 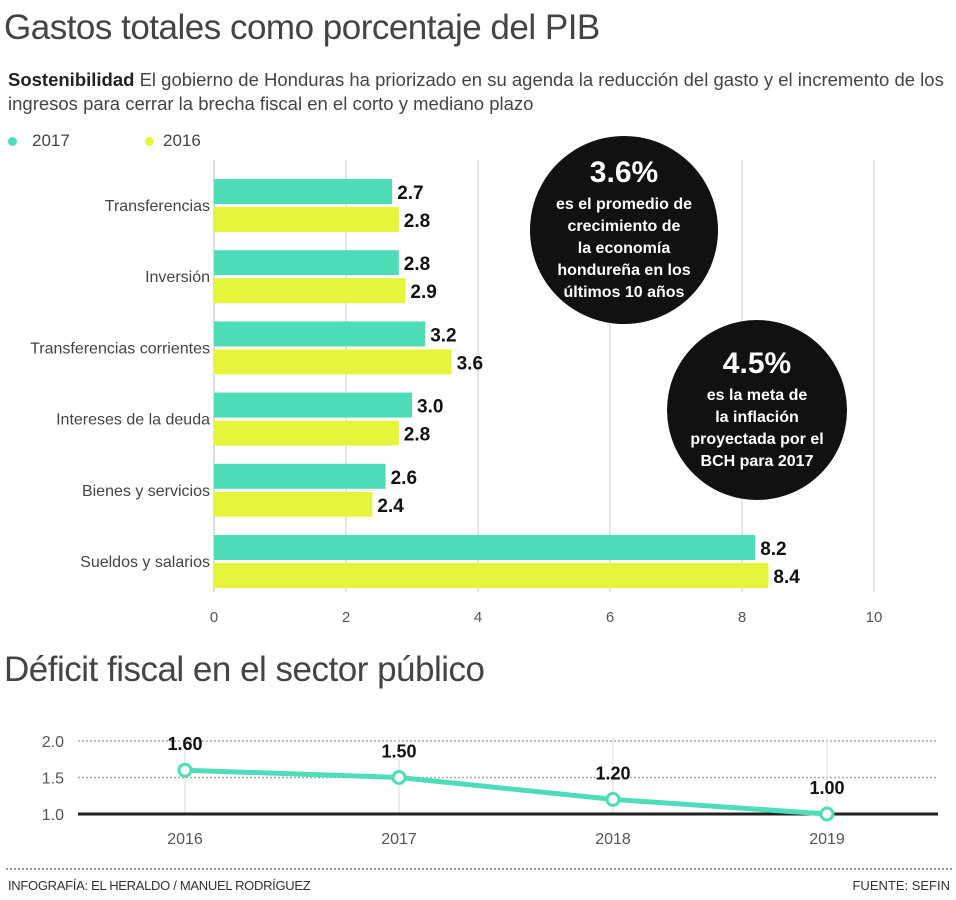 What do you see at coordinates (390, 506) in the screenshot?
I see `bar-value-label: 2.4` at bounding box center [390, 506].